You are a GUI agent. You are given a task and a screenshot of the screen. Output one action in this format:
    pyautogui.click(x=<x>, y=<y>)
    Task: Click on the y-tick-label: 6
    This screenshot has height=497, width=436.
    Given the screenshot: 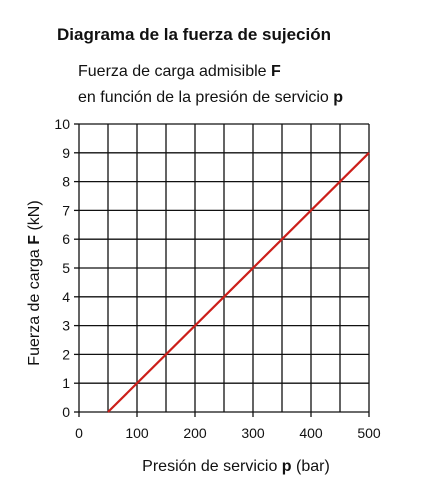 What is the action you would take?
    pyautogui.click(x=66, y=239)
    